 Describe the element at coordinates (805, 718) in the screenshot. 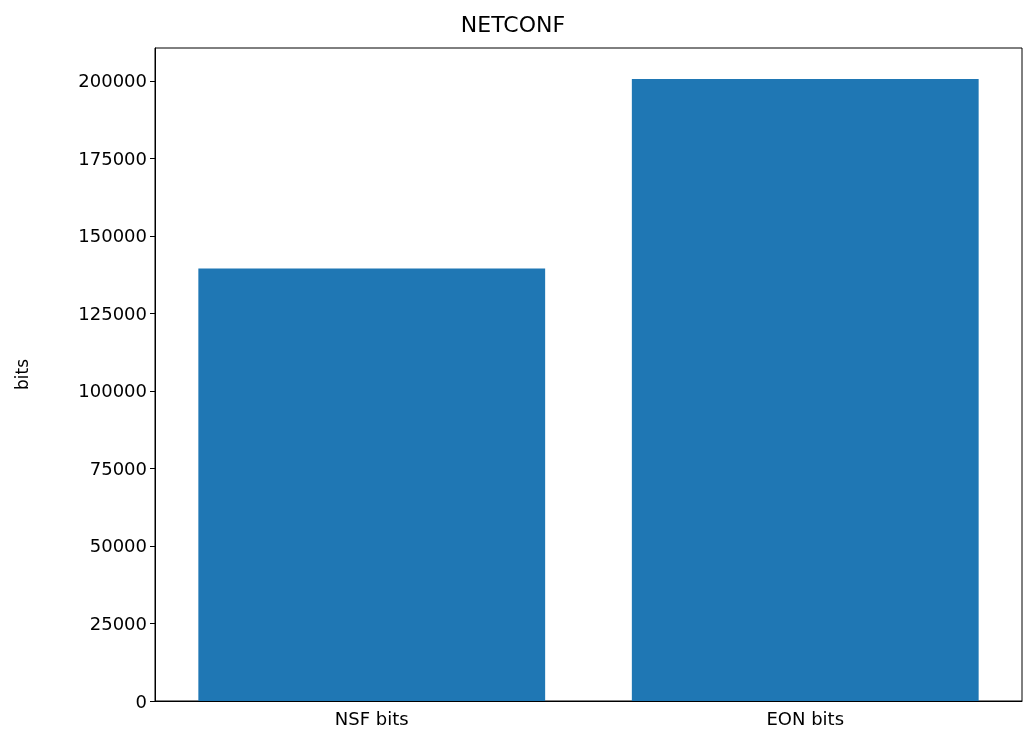

I see `x-tick-label: EON bits` at that location.